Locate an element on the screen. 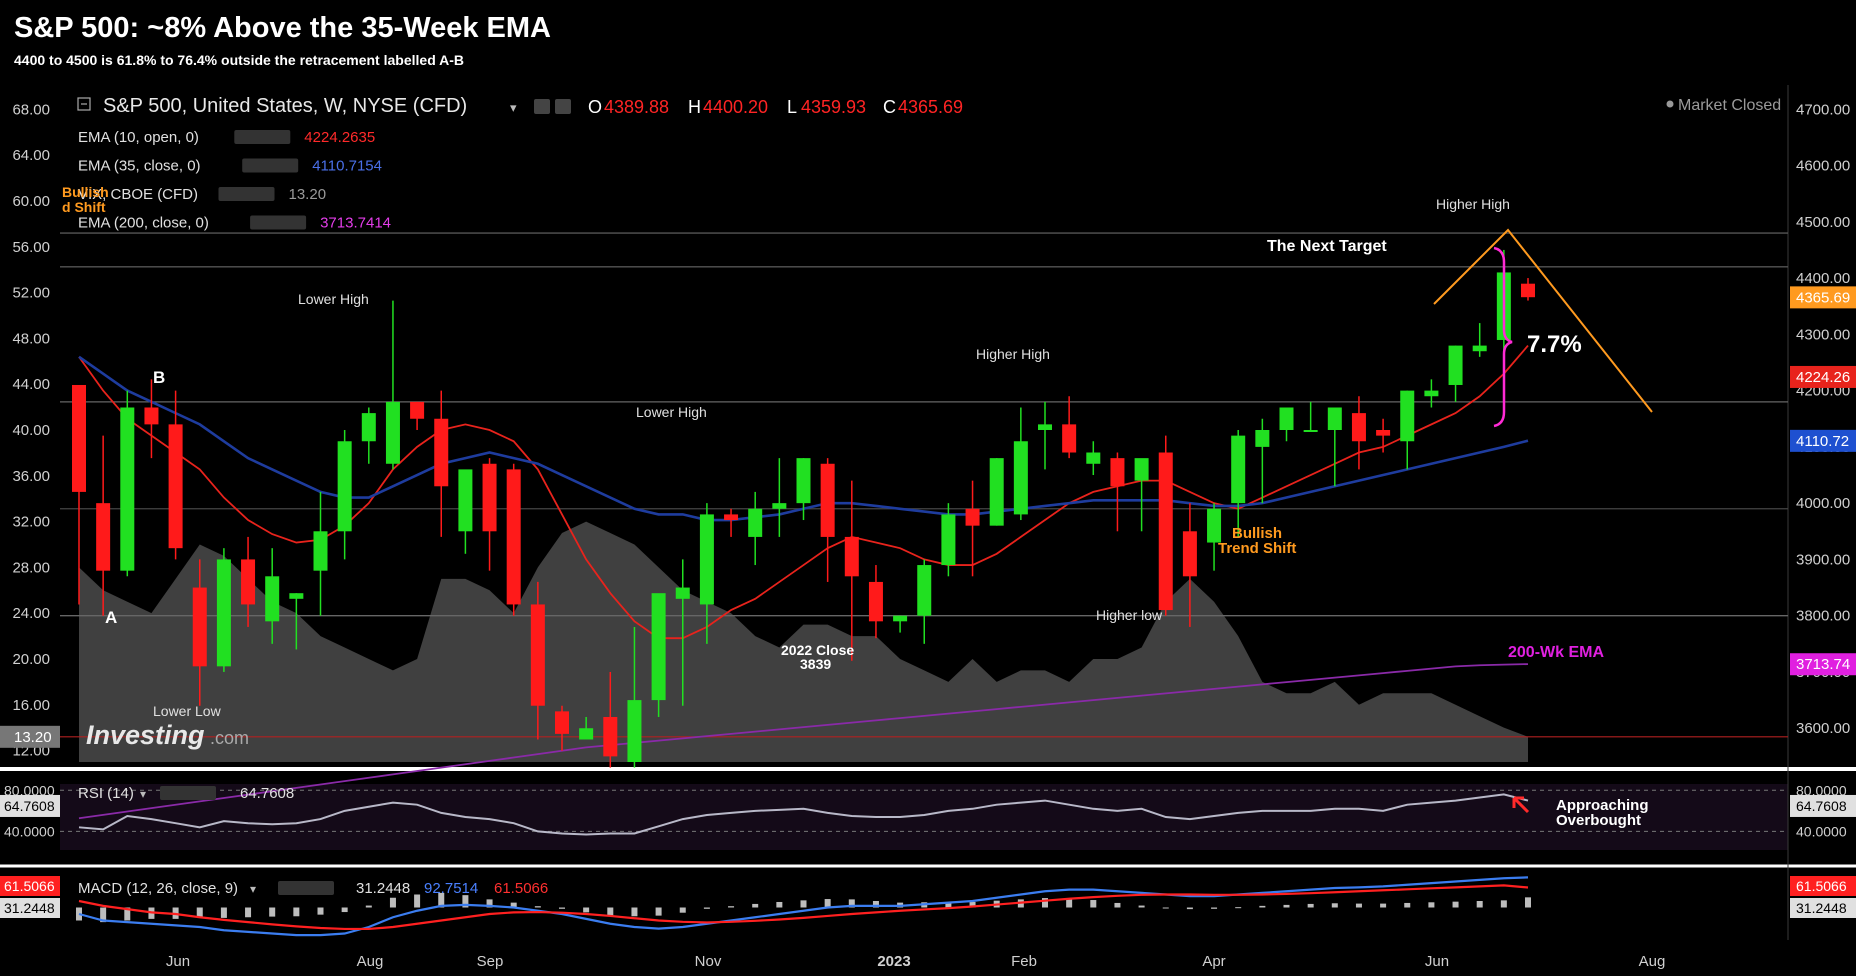  ohlc-h-label: H is located at coordinates (694, 107).